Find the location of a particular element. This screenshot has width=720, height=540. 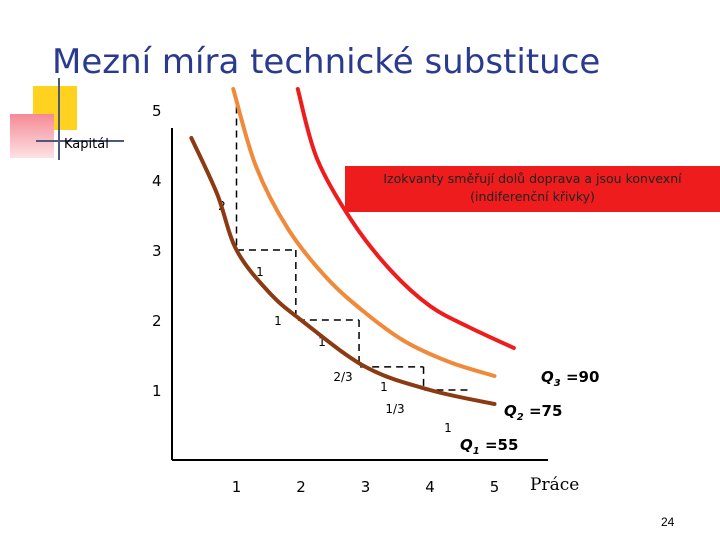

page-number: 24 is located at coordinates (668, 522).